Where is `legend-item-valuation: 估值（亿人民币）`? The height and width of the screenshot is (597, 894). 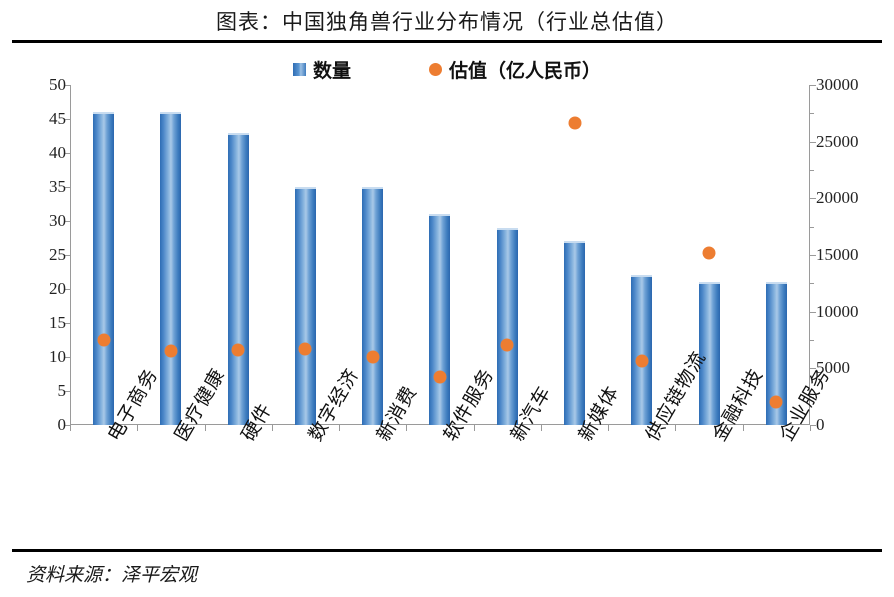 legend-item-valuation: 估值（亿人民币） is located at coordinates (515, 69).